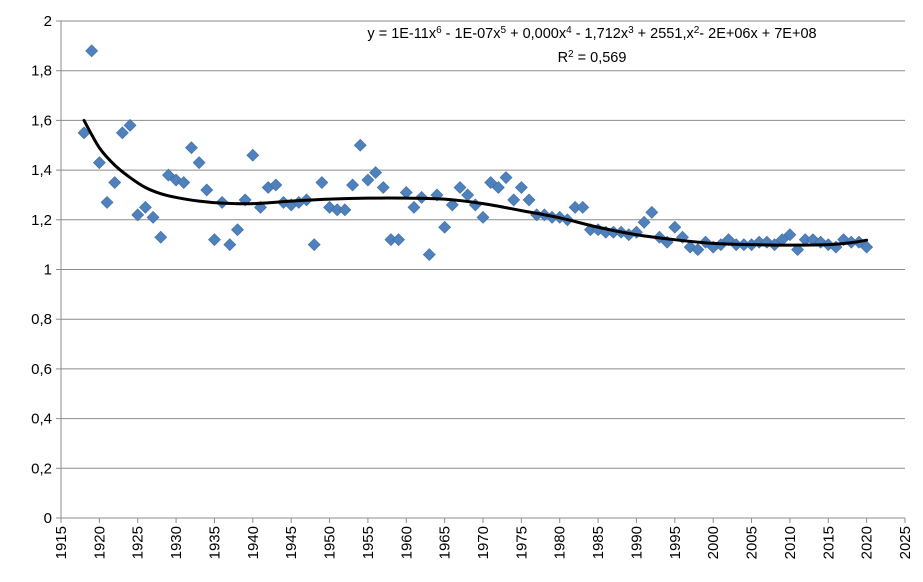 The height and width of the screenshot is (582, 923). Describe the element at coordinates (41, 120) in the screenshot. I see `y-tick-label: 1,6` at that location.